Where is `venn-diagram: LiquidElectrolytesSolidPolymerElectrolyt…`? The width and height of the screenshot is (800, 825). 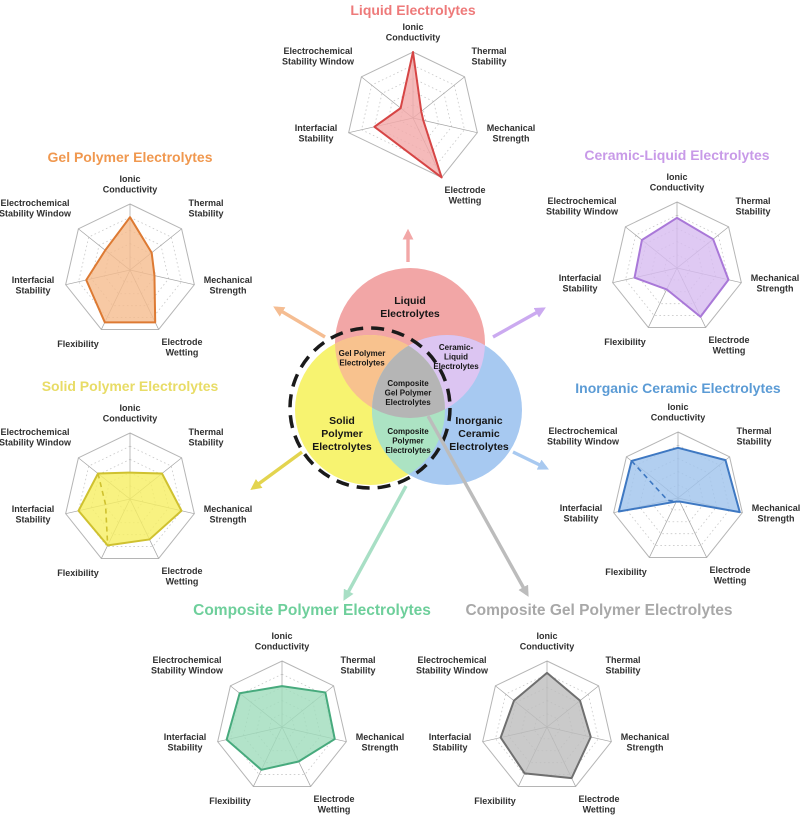
venn-diagram: LiquidElectrolytesSolidPolymerElectrolyt… is located at coordinates (405, 379).